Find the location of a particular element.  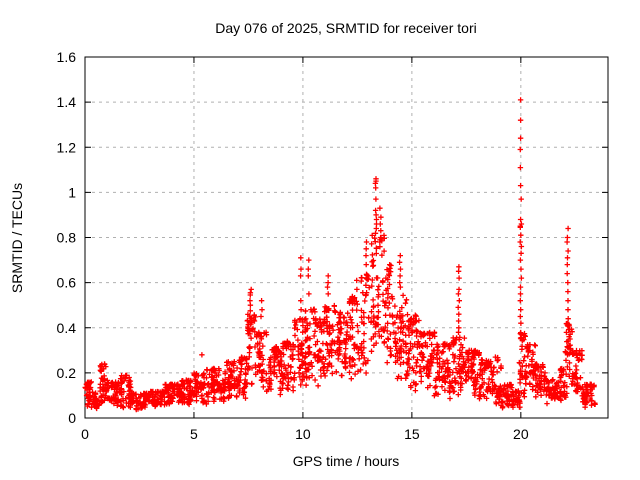

y-tick-label: 0.8 is located at coordinates (67, 238).